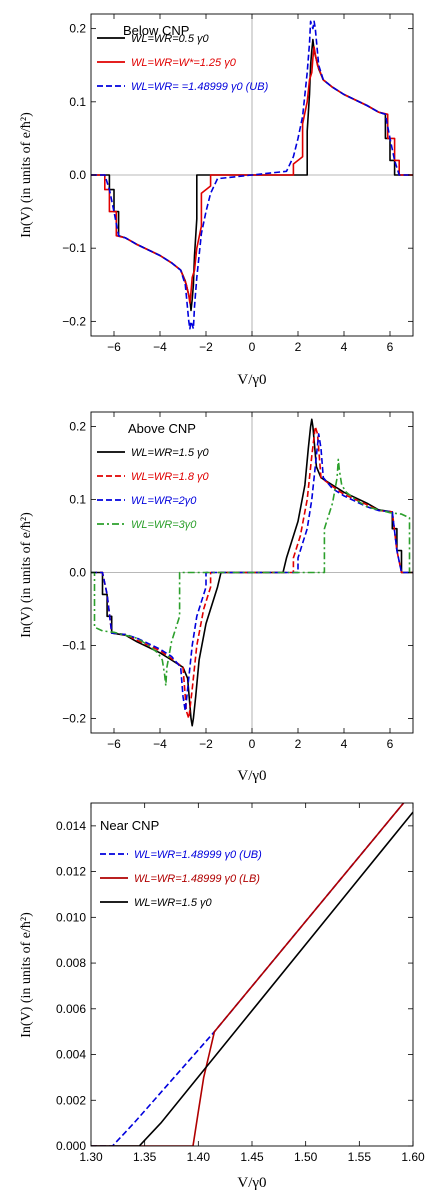 Image resolution: width=442 pixels, height=1192 pixels. What do you see at coordinates (198, 855) in the screenshot?
I see `legend-label-1: WL=WR=1.48999 γ0 (UB)` at bounding box center [198, 855].